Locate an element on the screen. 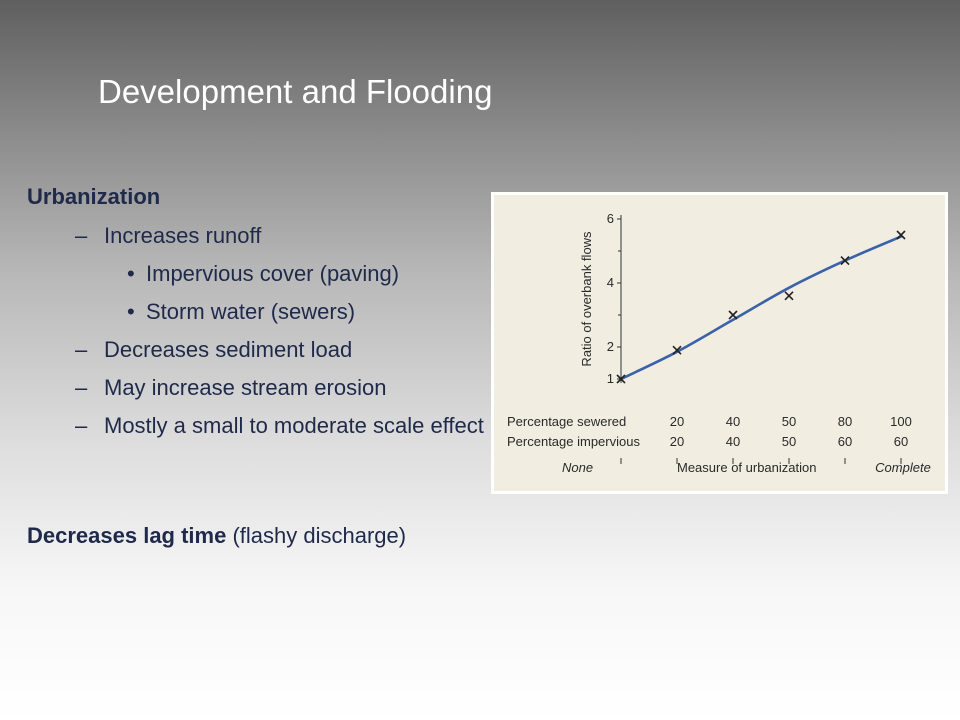 This screenshot has width=960, height=720. bullet-text: Storm water (sewers) is located at coordinates (251, 311).